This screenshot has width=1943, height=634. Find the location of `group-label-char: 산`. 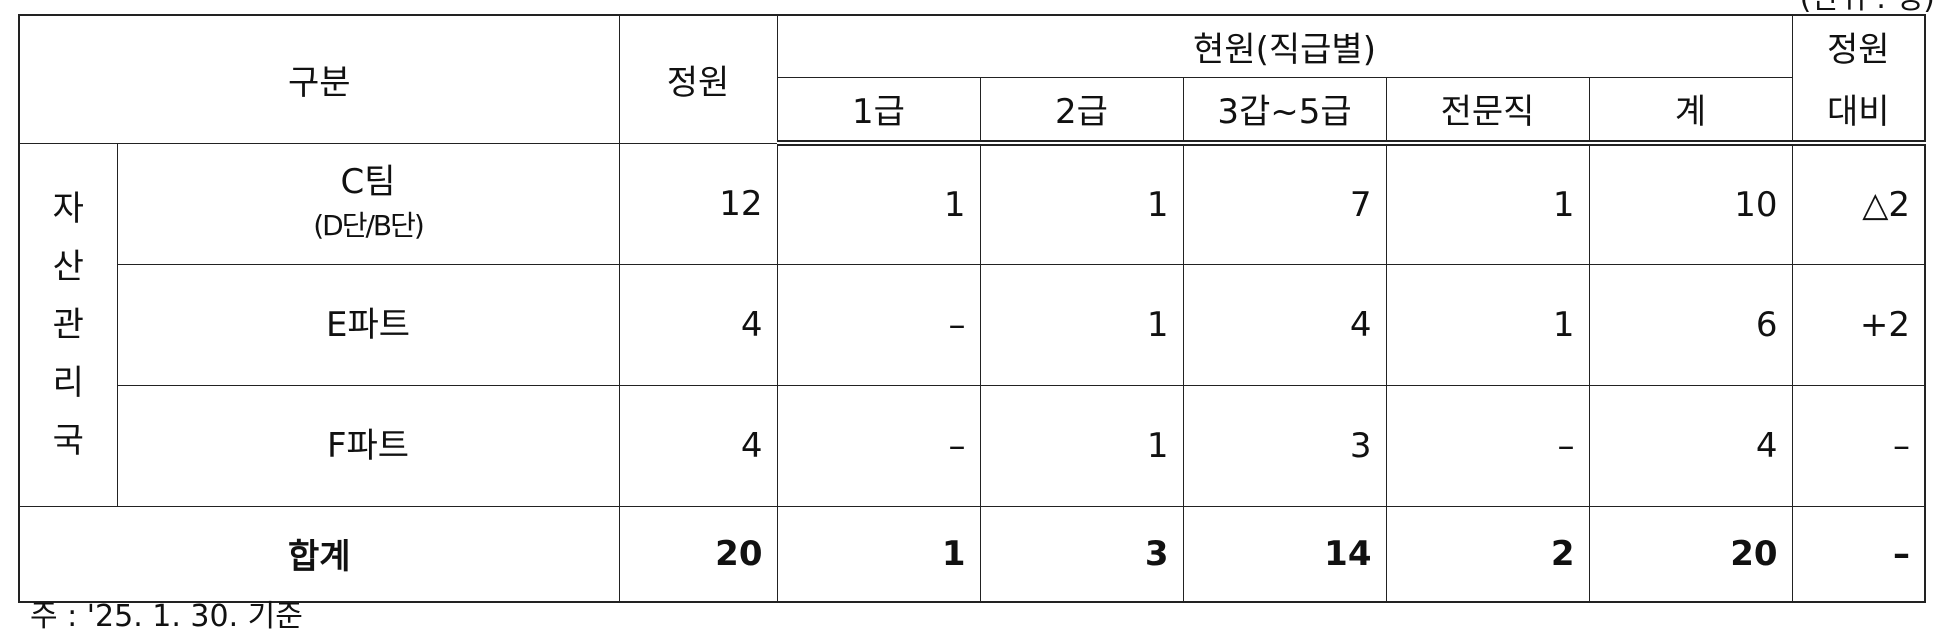

group-label-char: 산 is located at coordinates (68, 266).